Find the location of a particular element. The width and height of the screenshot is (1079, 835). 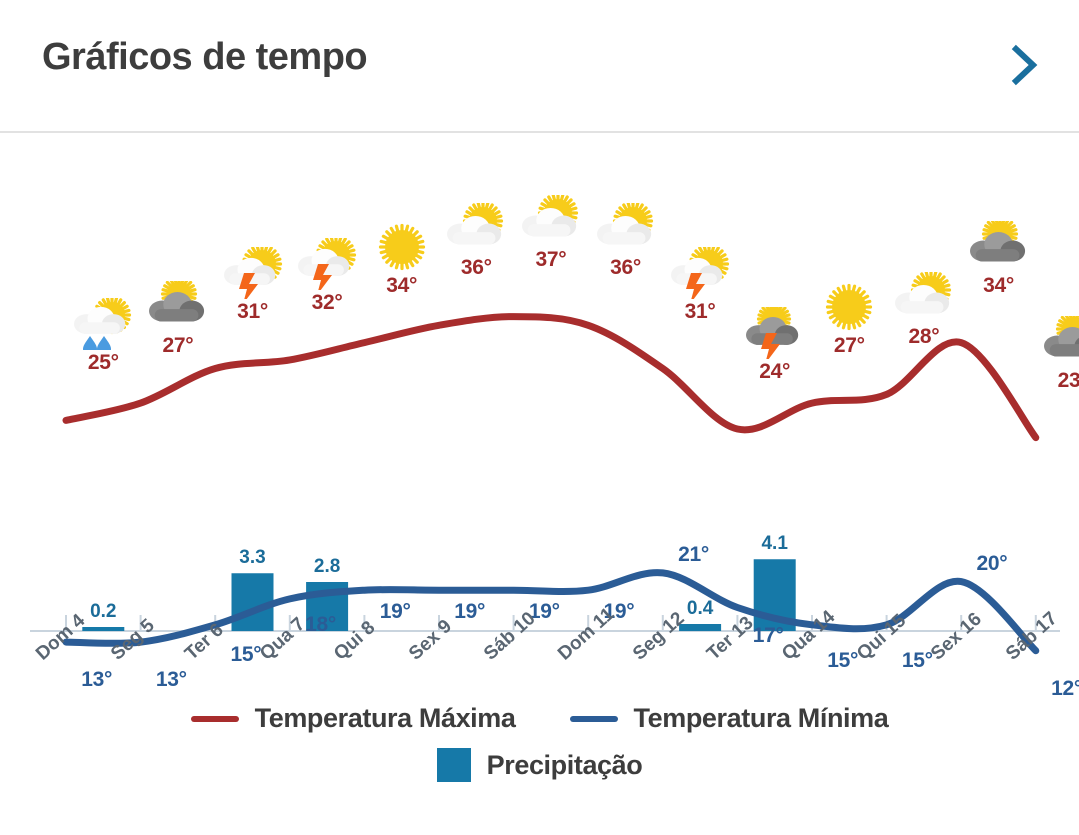

max-temperature-label: 28° is located at coordinates (924, 337).